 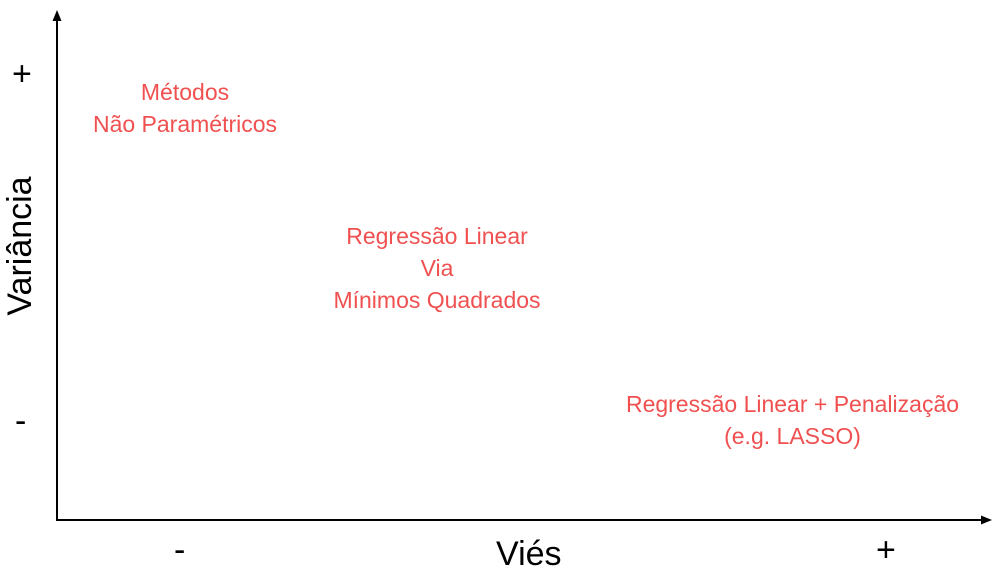 What do you see at coordinates (180, 550) in the screenshot?
I see `x-axis-low-mark: -` at bounding box center [180, 550].